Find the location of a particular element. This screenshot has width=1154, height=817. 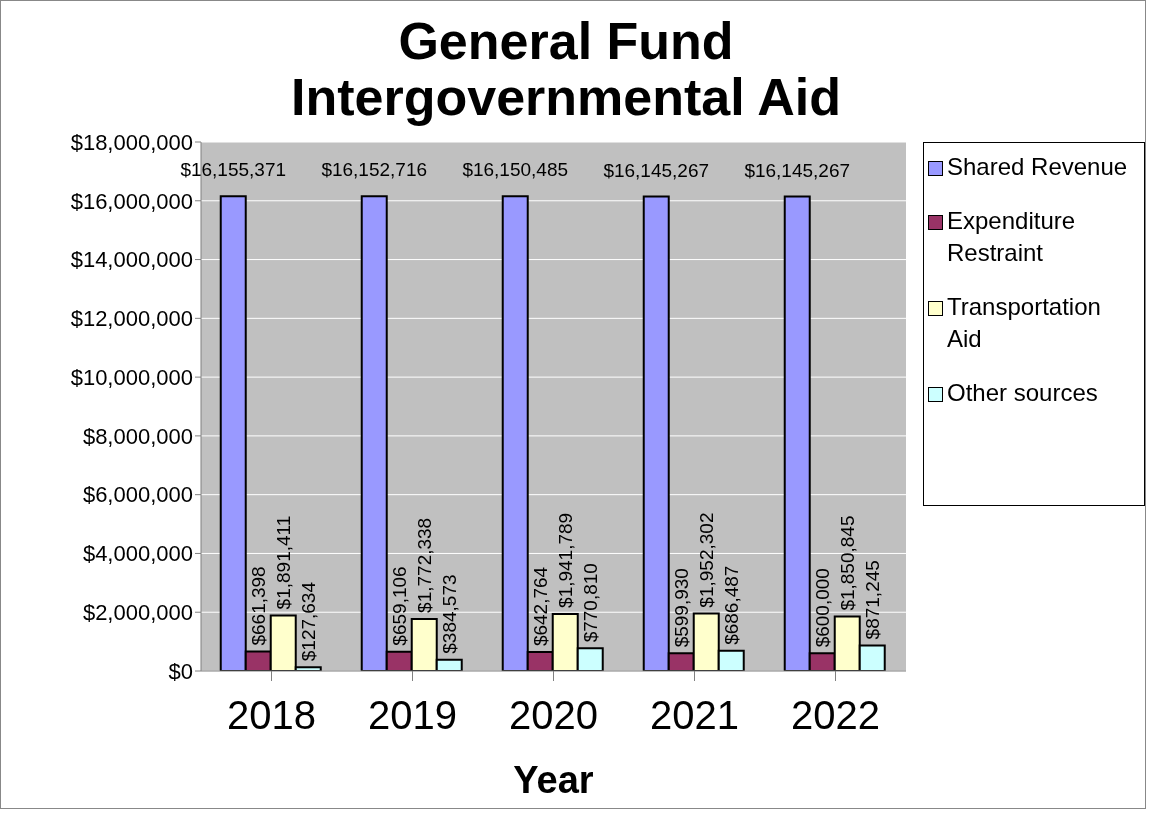

y-tick-label: $10,000,000 is located at coordinates (131, 377).